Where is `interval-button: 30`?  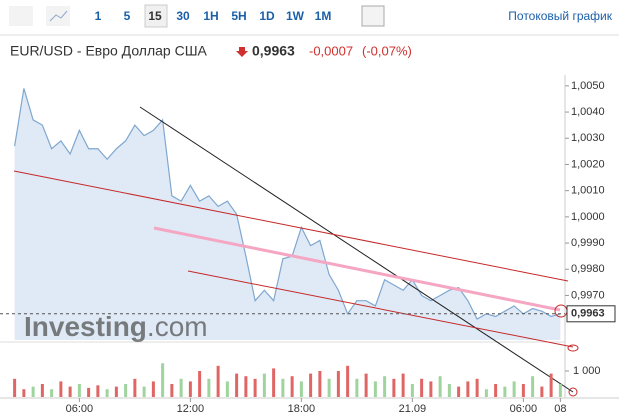 interval-button: 30 is located at coordinates (183, 16).